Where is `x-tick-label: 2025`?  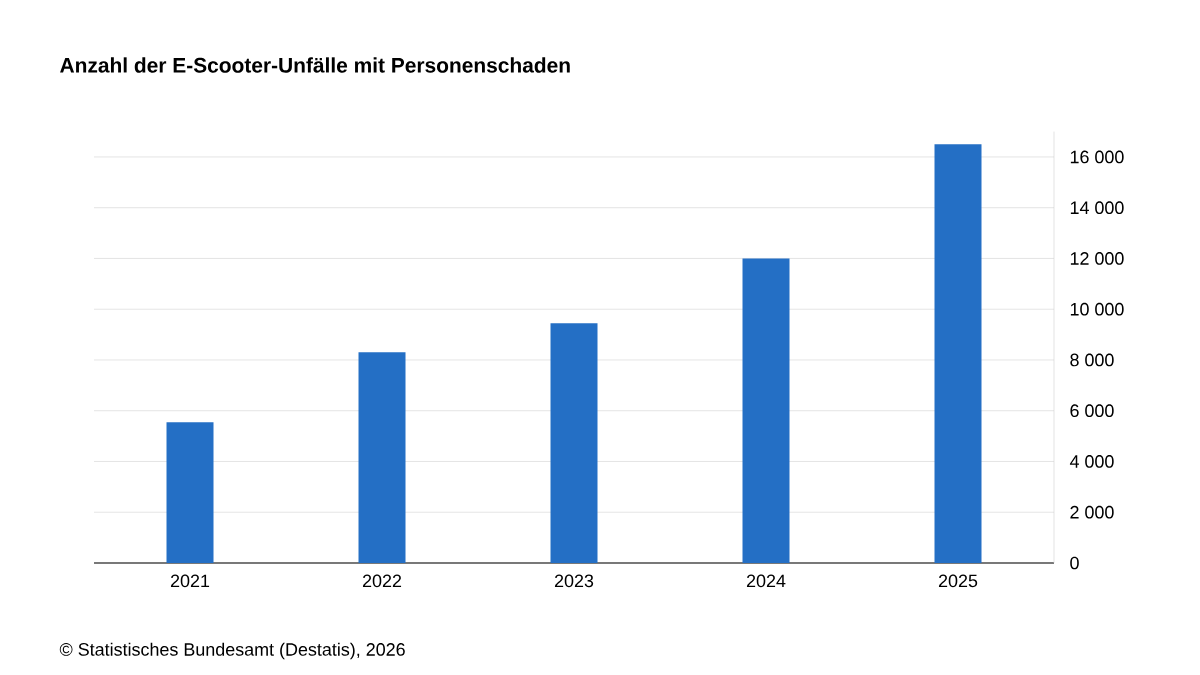
x-tick-label: 2025 is located at coordinates (958, 581).